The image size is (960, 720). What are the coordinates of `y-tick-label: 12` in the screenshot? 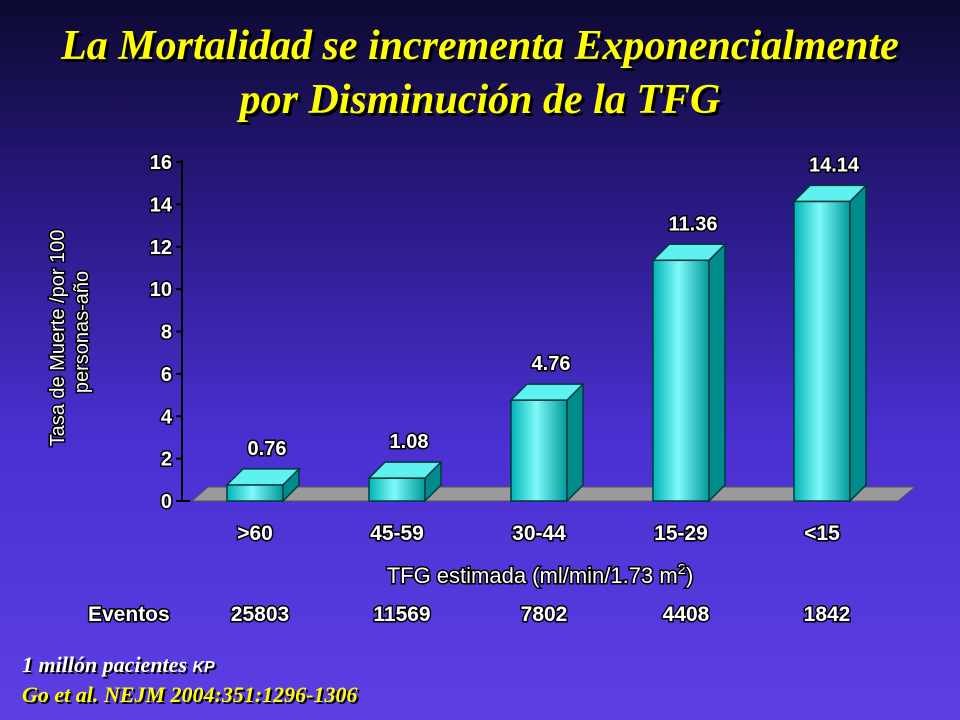 It's located at (161, 248).